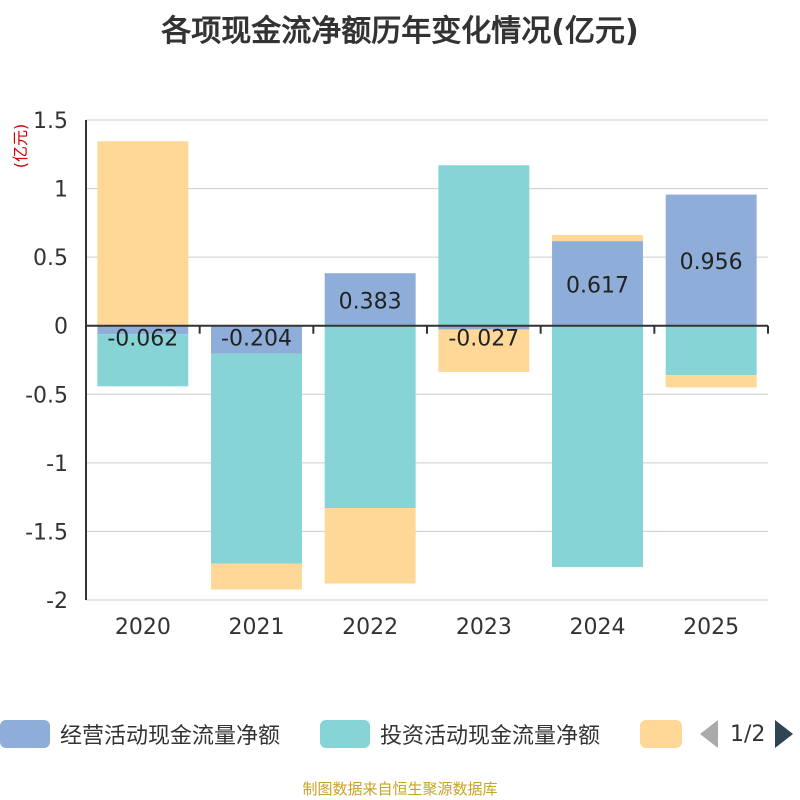 The image size is (800, 800). What do you see at coordinates (57, 601) in the screenshot?
I see `y-tick-label: -2` at bounding box center [57, 601].